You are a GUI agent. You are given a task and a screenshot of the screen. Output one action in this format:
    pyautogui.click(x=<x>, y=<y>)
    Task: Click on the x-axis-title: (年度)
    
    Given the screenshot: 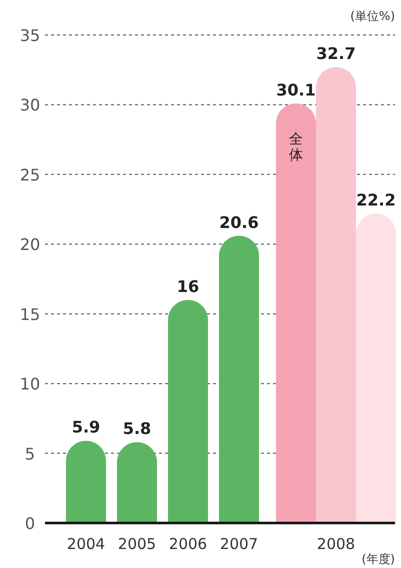 What is the action you would take?
    pyautogui.click(x=378, y=559)
    